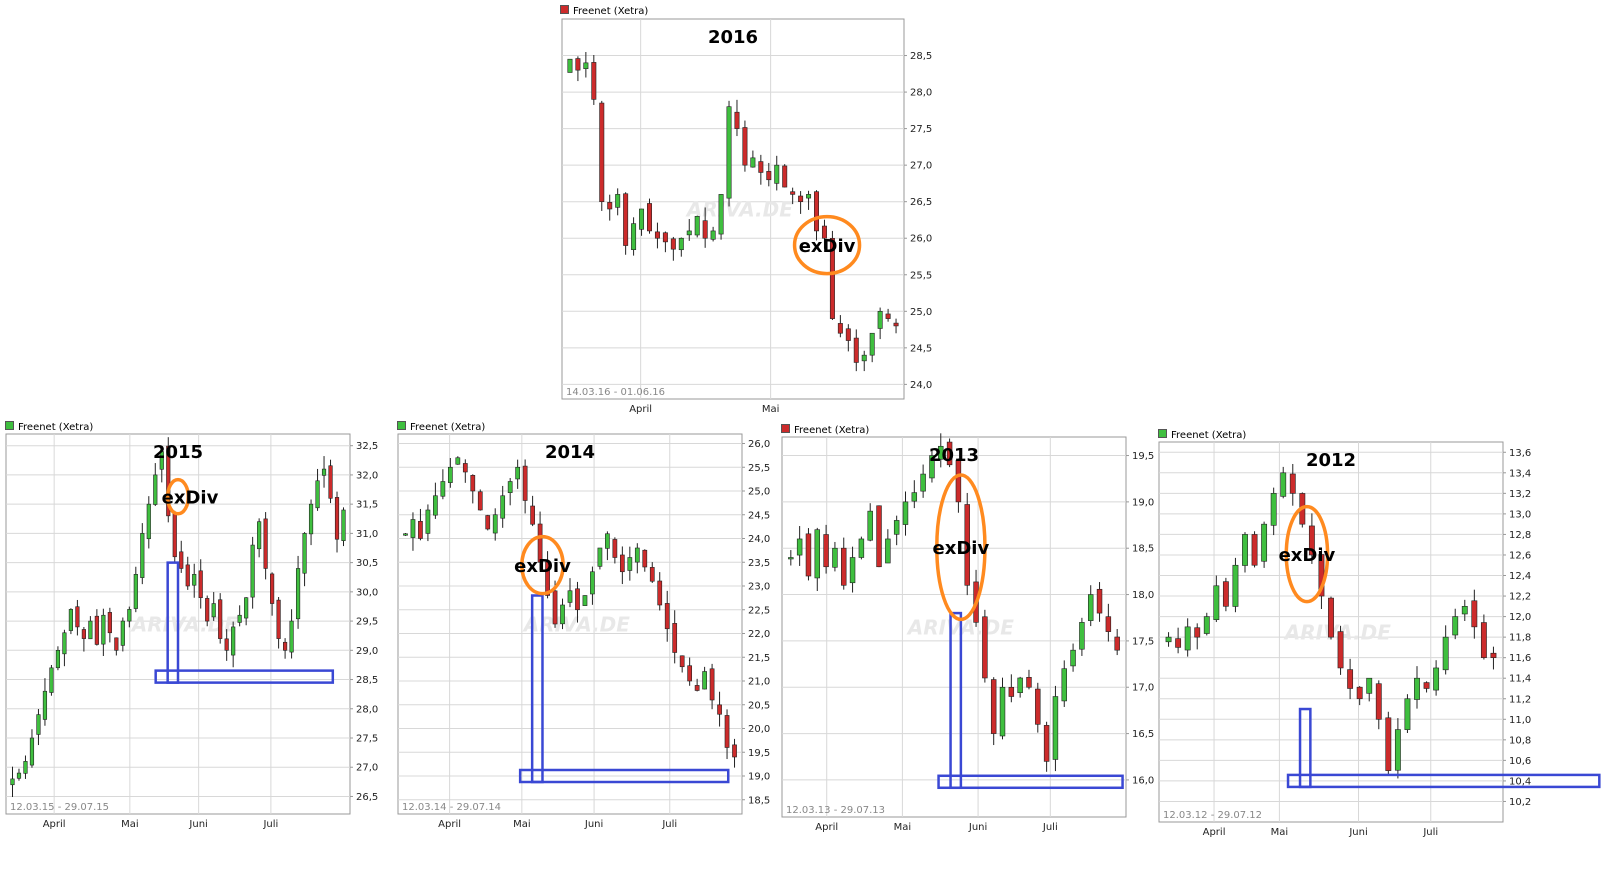 The image size is (1614, 874). Describe the element at coordinates (1357, 832) in the screenshot. I see `x-month-label: Juni` at that location.